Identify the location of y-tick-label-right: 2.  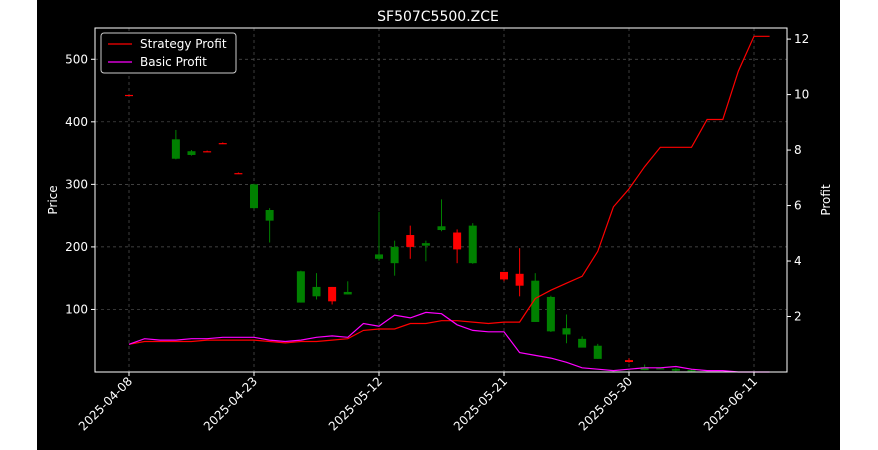
(798, 317).